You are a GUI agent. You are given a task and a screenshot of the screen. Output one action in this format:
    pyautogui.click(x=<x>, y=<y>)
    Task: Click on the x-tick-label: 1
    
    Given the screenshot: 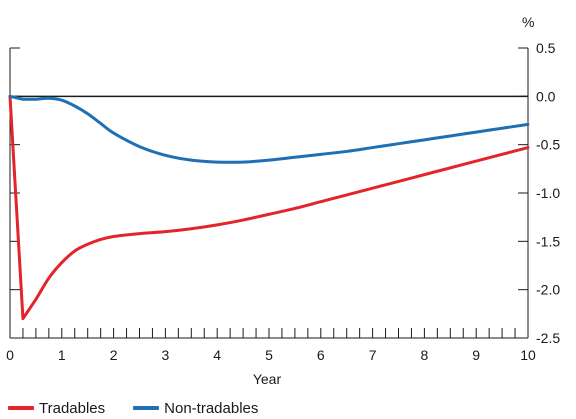 What is the action you would take?
    pyautogui.click(x=62, y=355)
    